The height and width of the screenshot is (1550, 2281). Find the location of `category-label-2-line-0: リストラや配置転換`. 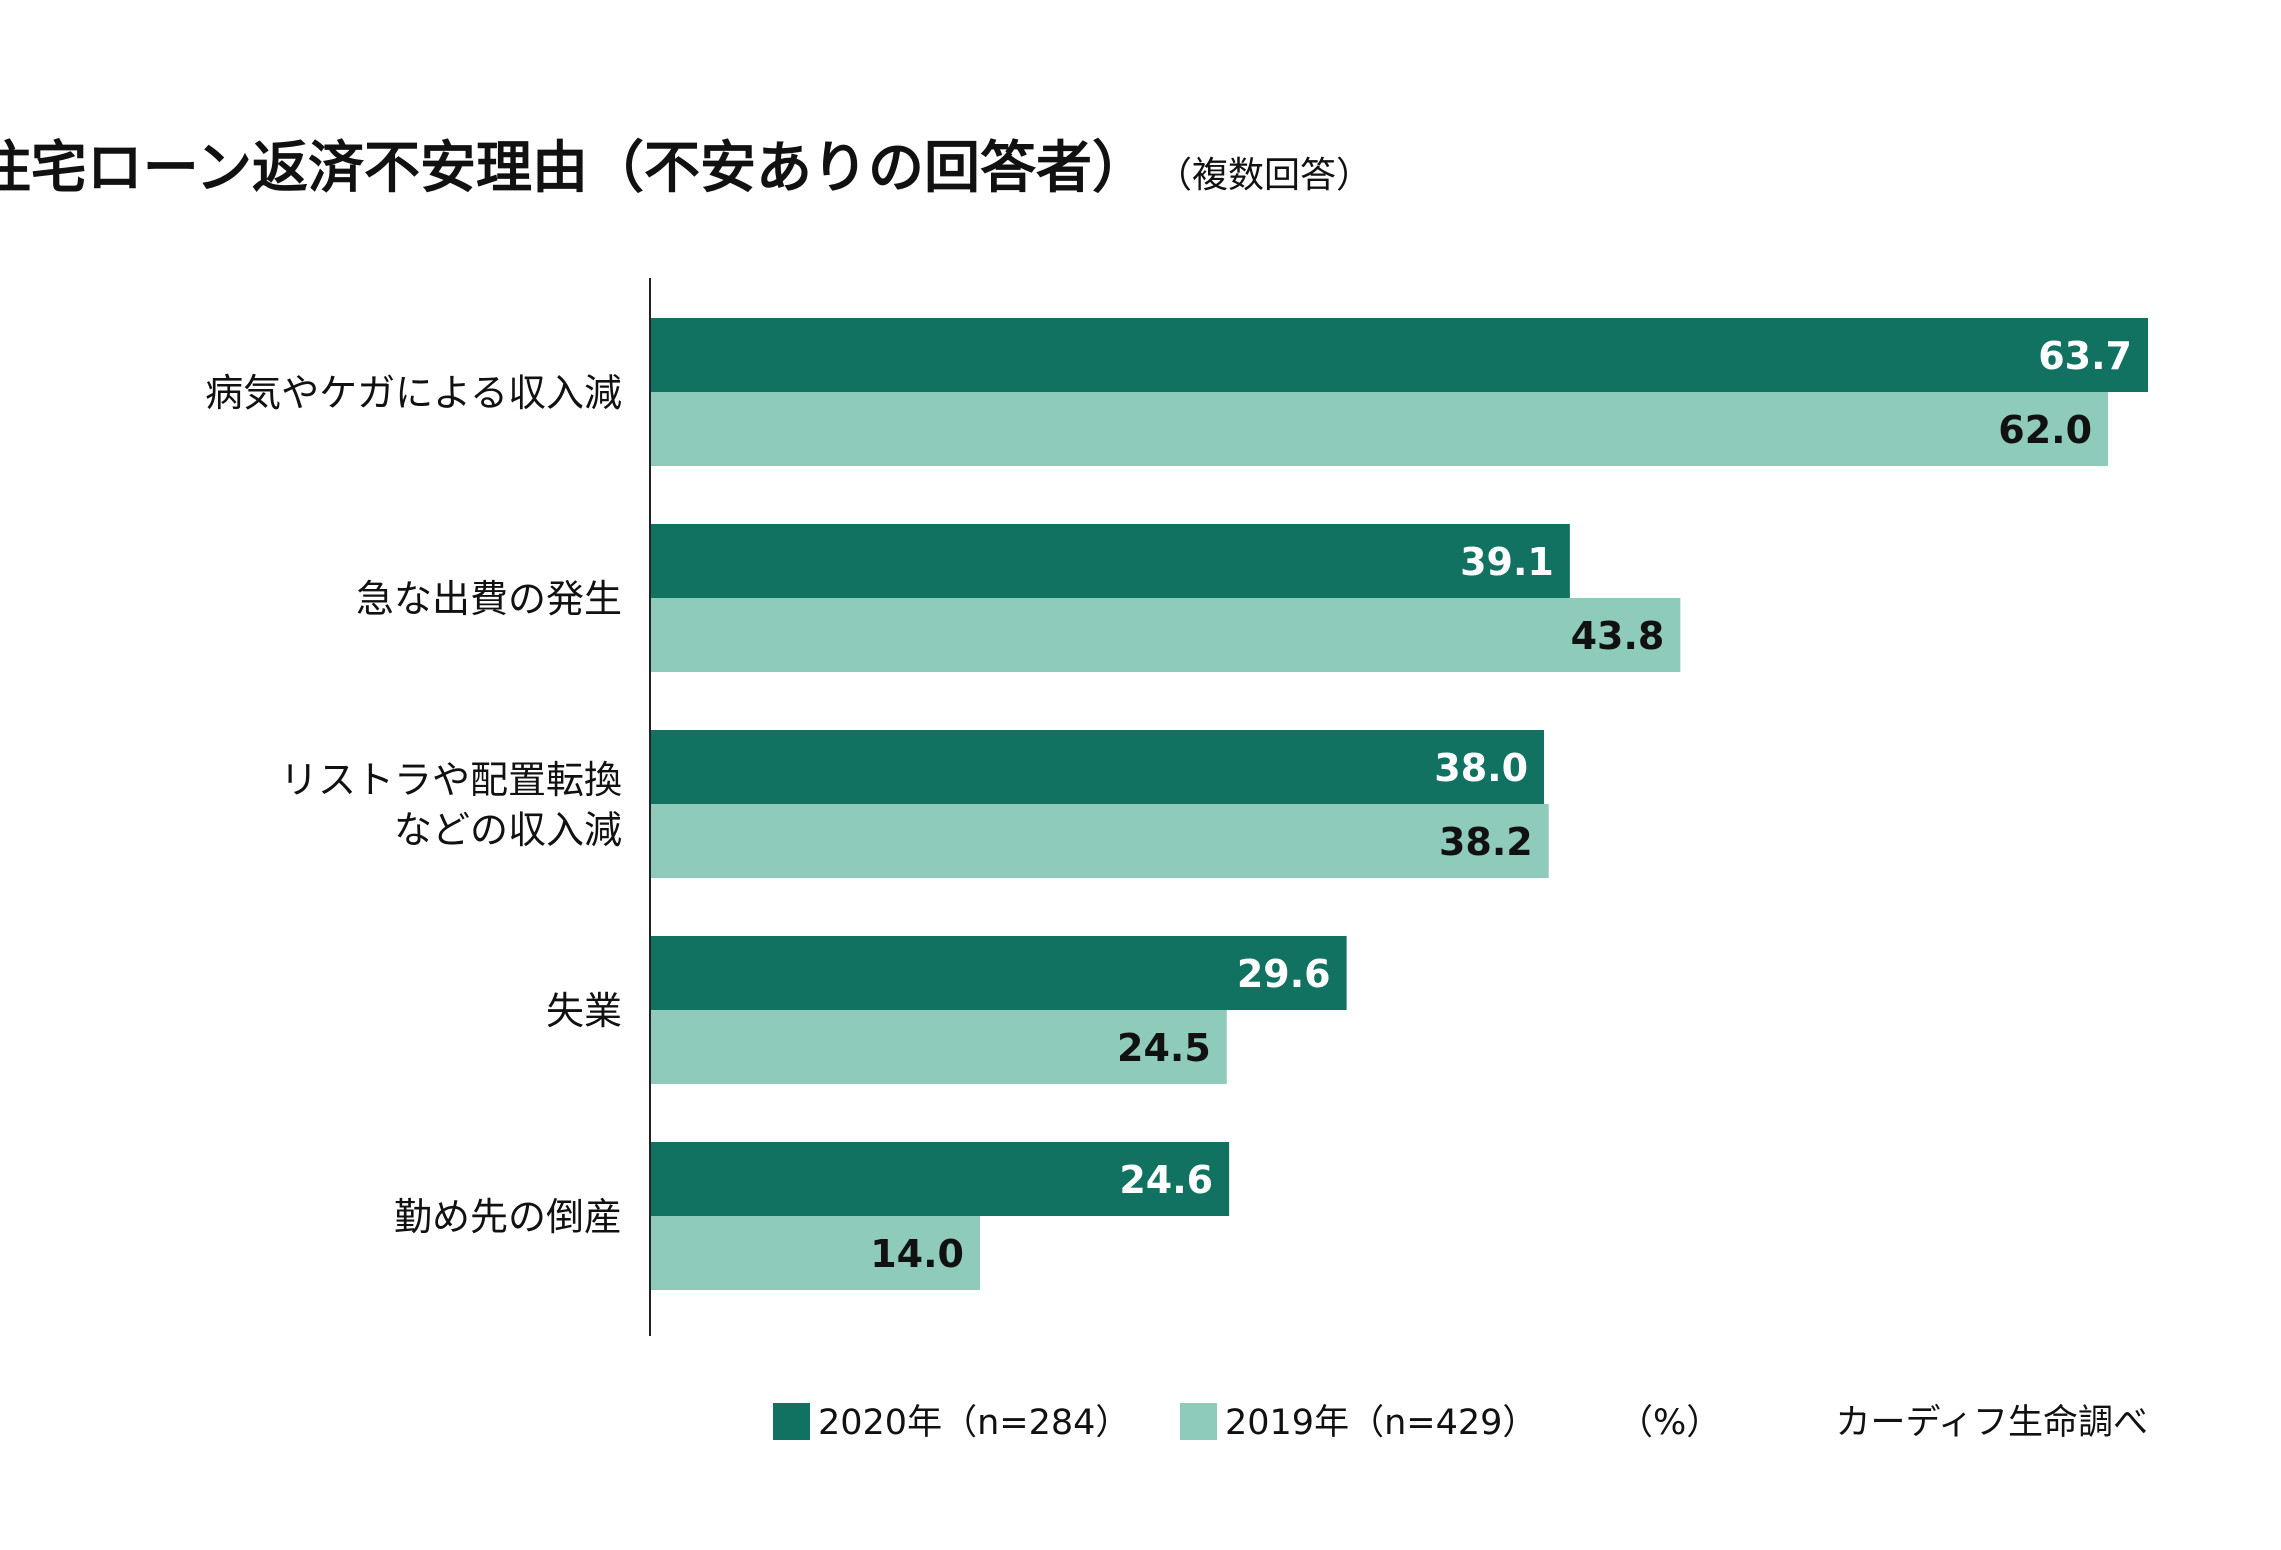

category-label-2-line-0: リストラや配置転換 is located at coordinates (451, 780).